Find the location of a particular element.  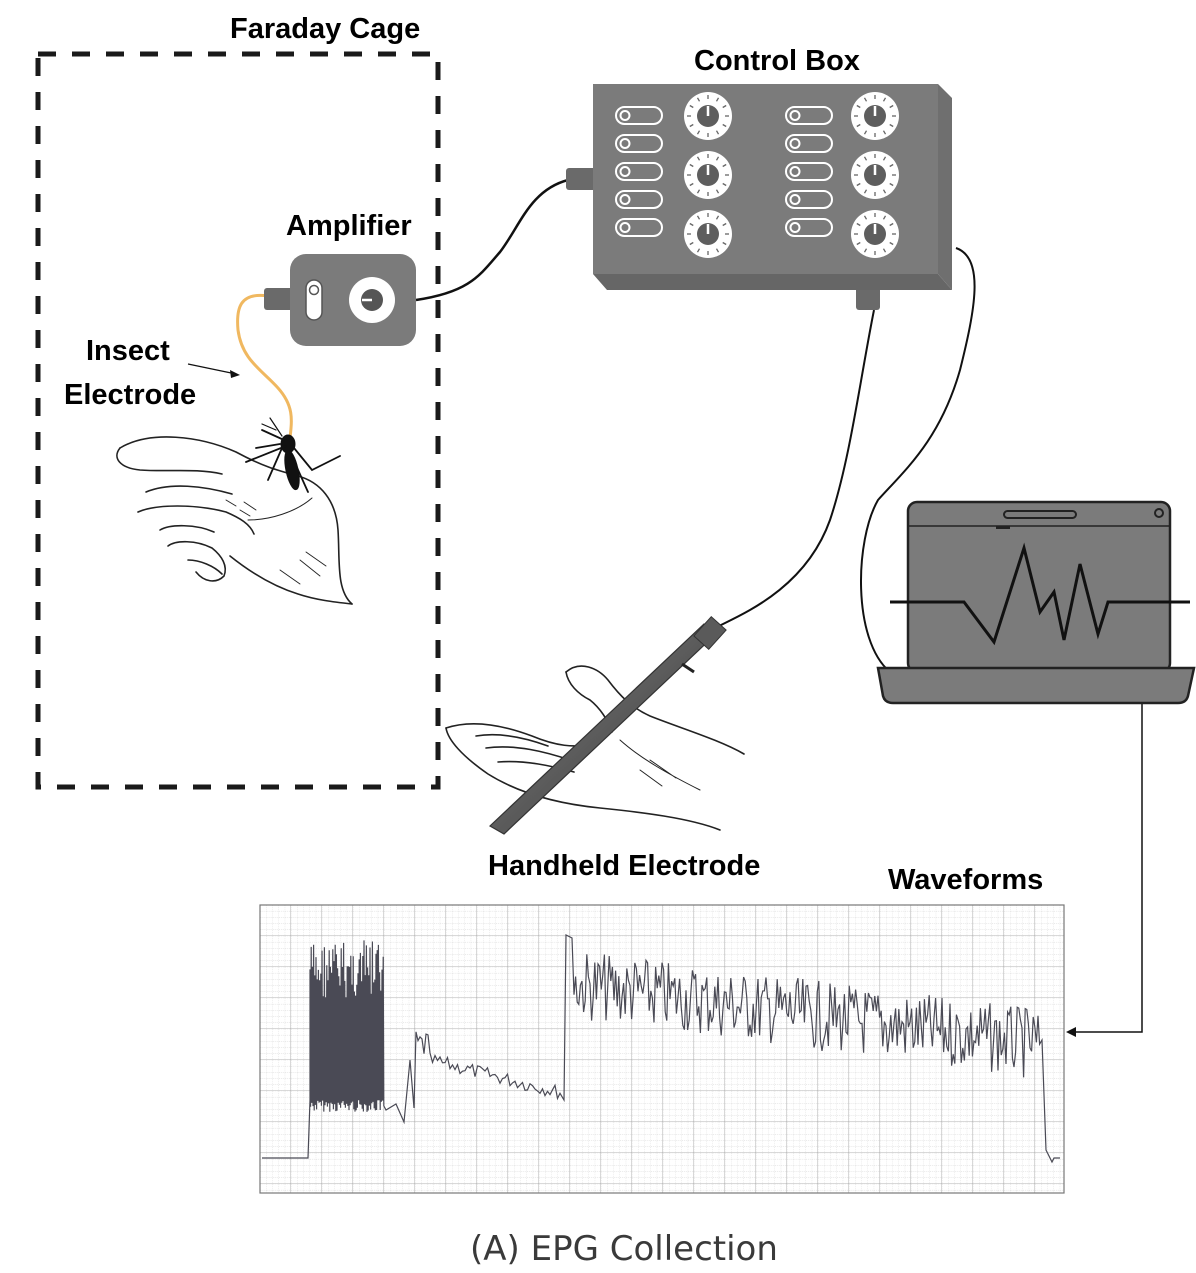

control-to-laptop-wire is located at coordinates (918, 460).